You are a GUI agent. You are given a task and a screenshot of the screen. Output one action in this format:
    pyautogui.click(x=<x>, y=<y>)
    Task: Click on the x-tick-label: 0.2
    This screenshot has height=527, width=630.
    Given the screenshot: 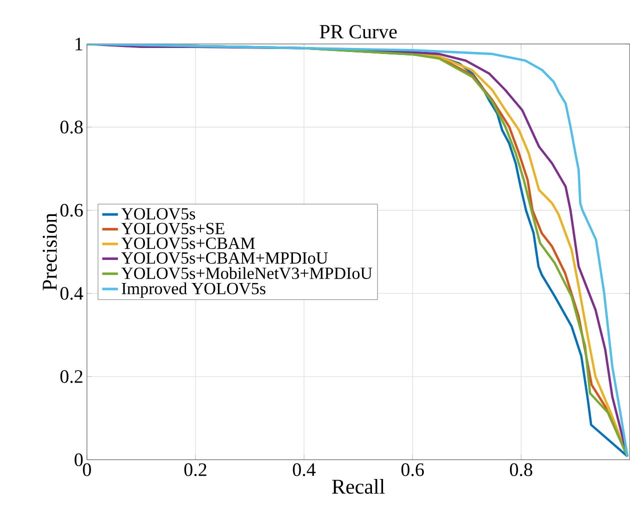 What is the action you would take?
    pyautogui.click(x=195, y=469)
    